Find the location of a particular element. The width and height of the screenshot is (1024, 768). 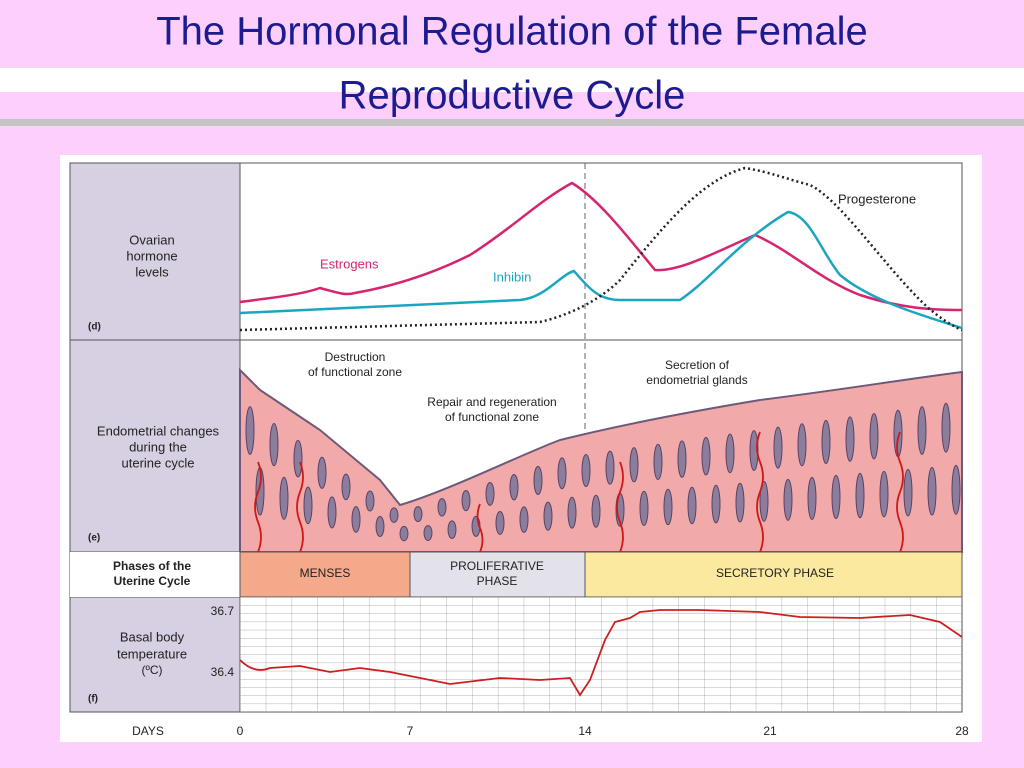

panel-label: Ovarian is located at coordinates (152, 239).